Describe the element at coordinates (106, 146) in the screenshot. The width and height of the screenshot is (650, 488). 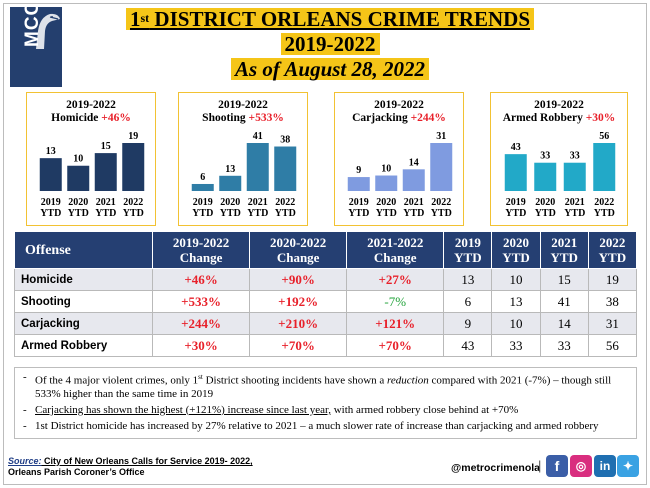
I see `data-label: 15` at that location.